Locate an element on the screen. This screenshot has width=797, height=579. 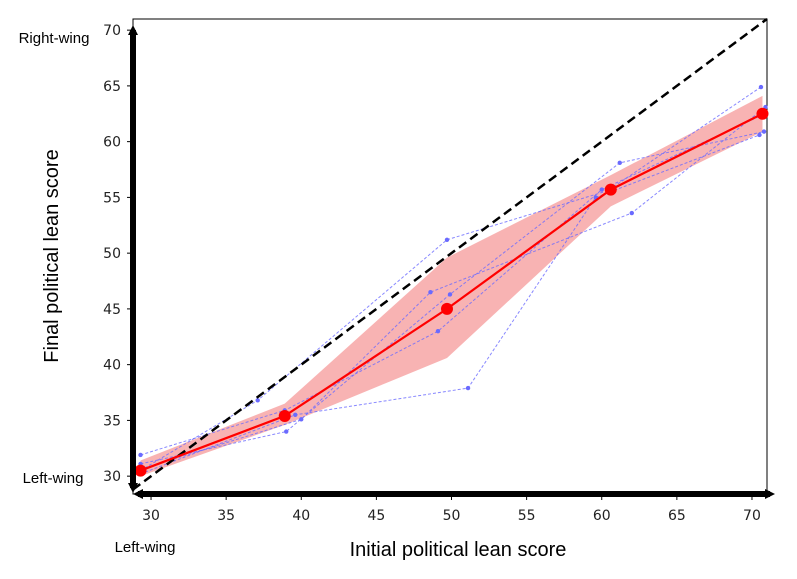
y-tick-label: 65 is located at coordinates (112, 87).